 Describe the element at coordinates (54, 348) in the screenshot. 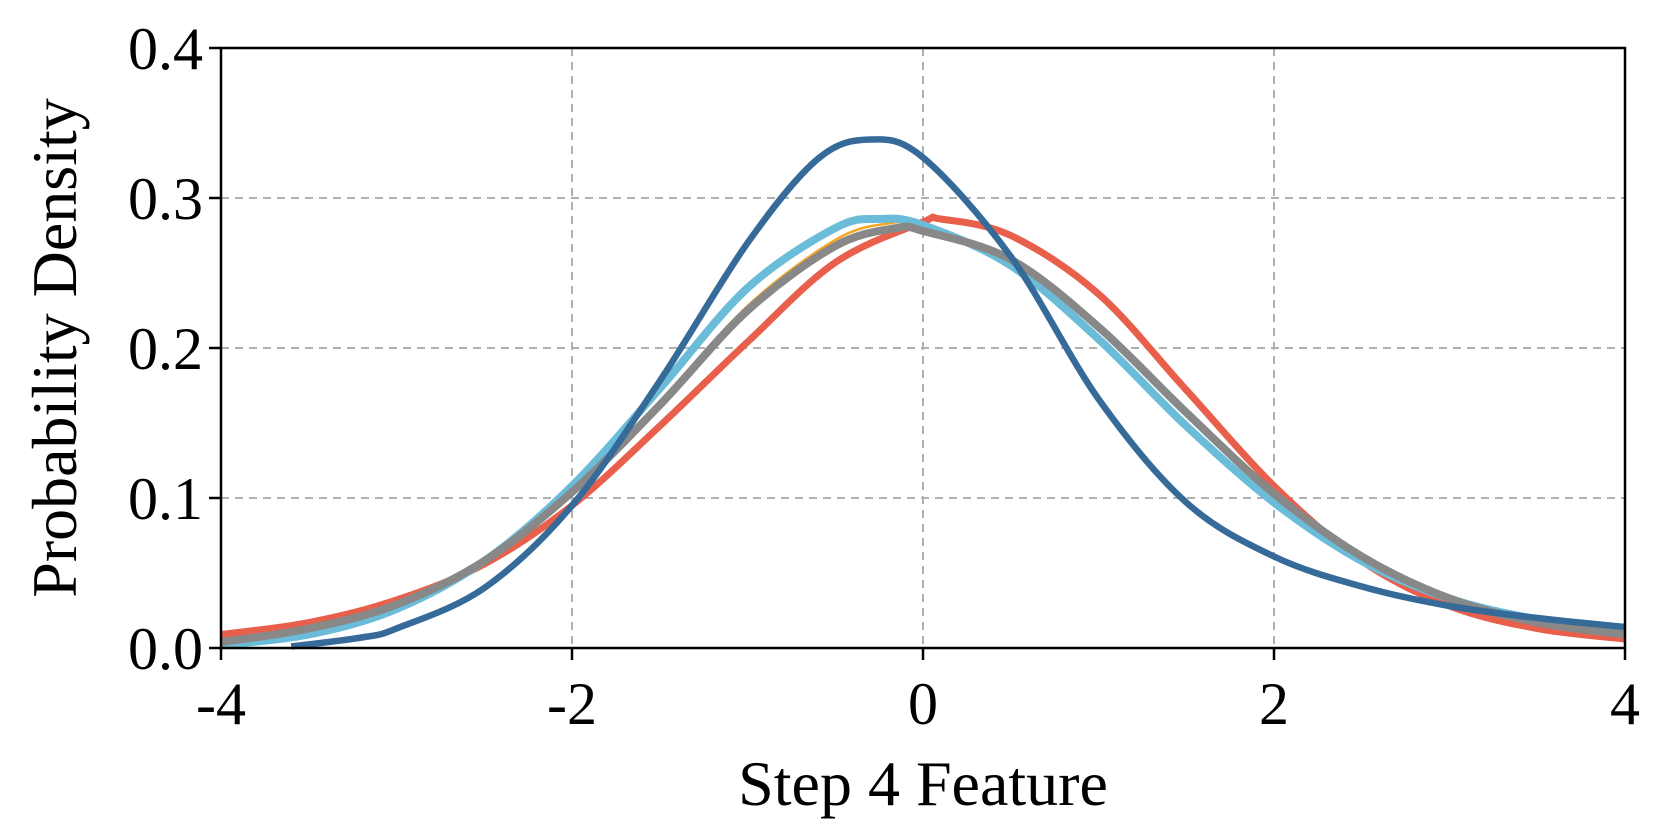

I see `y-axis-label: Probability Density` at that location.